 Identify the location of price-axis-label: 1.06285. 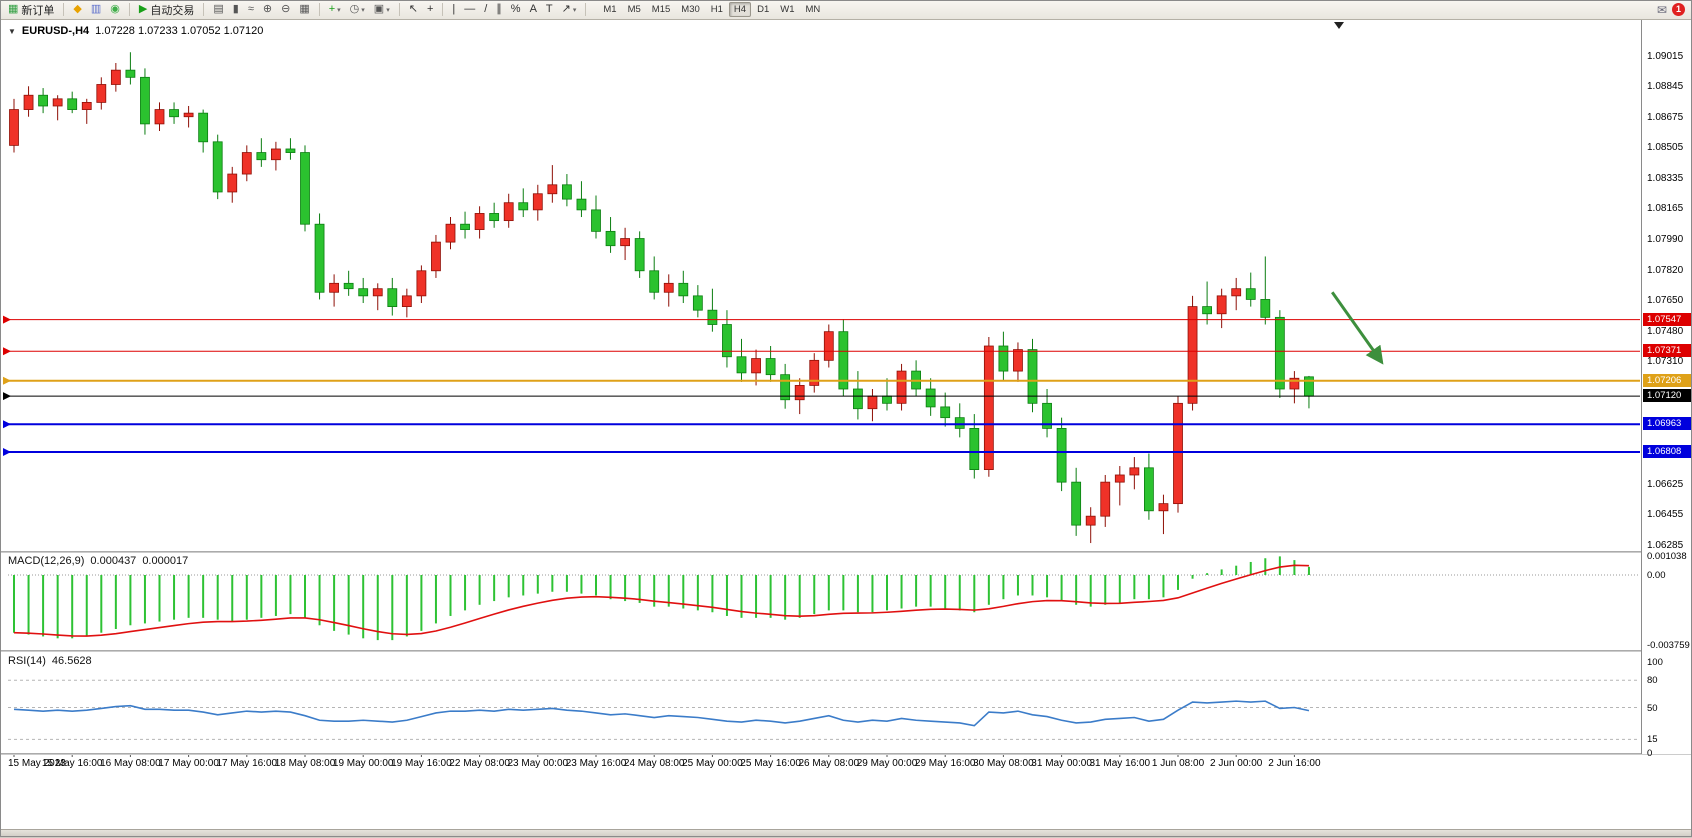
(1665, 545).